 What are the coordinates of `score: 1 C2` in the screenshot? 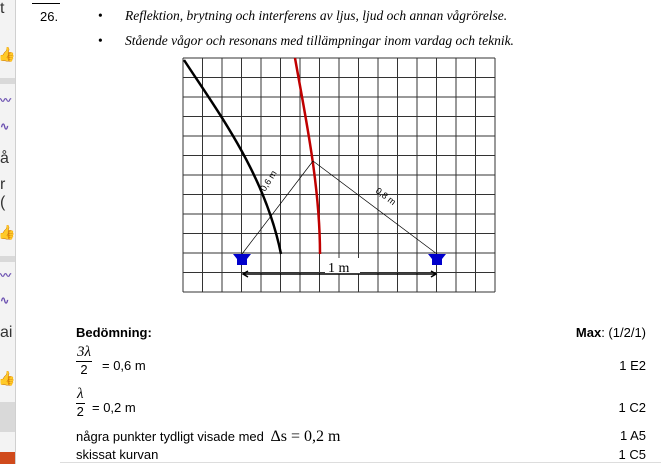 It's located at (632, 407).